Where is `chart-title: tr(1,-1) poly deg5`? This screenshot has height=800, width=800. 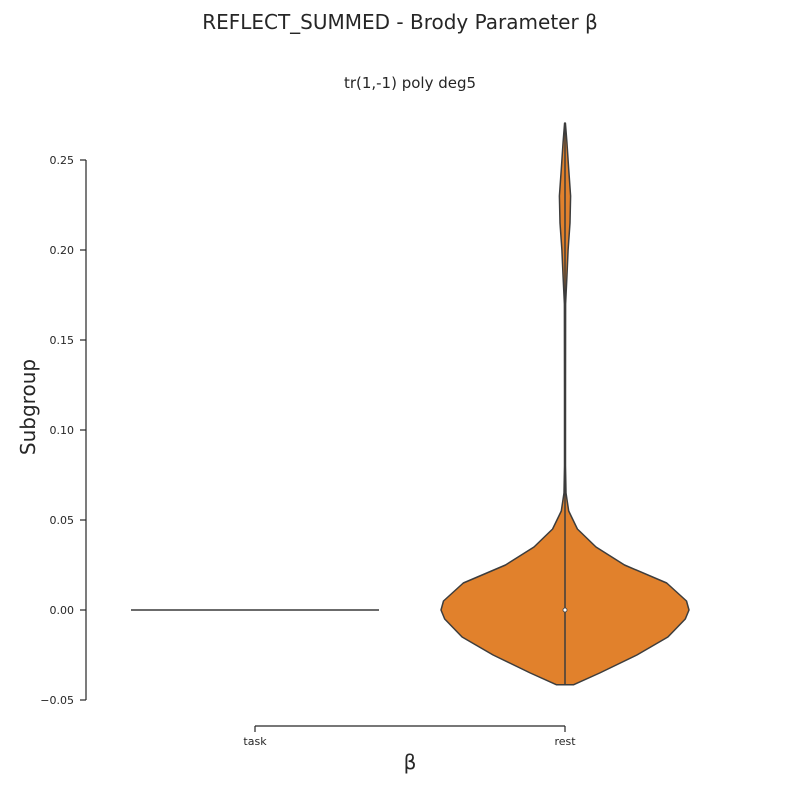
chart-title: tr(1,-1) poly deg5 is located at coordinates (410, 83).